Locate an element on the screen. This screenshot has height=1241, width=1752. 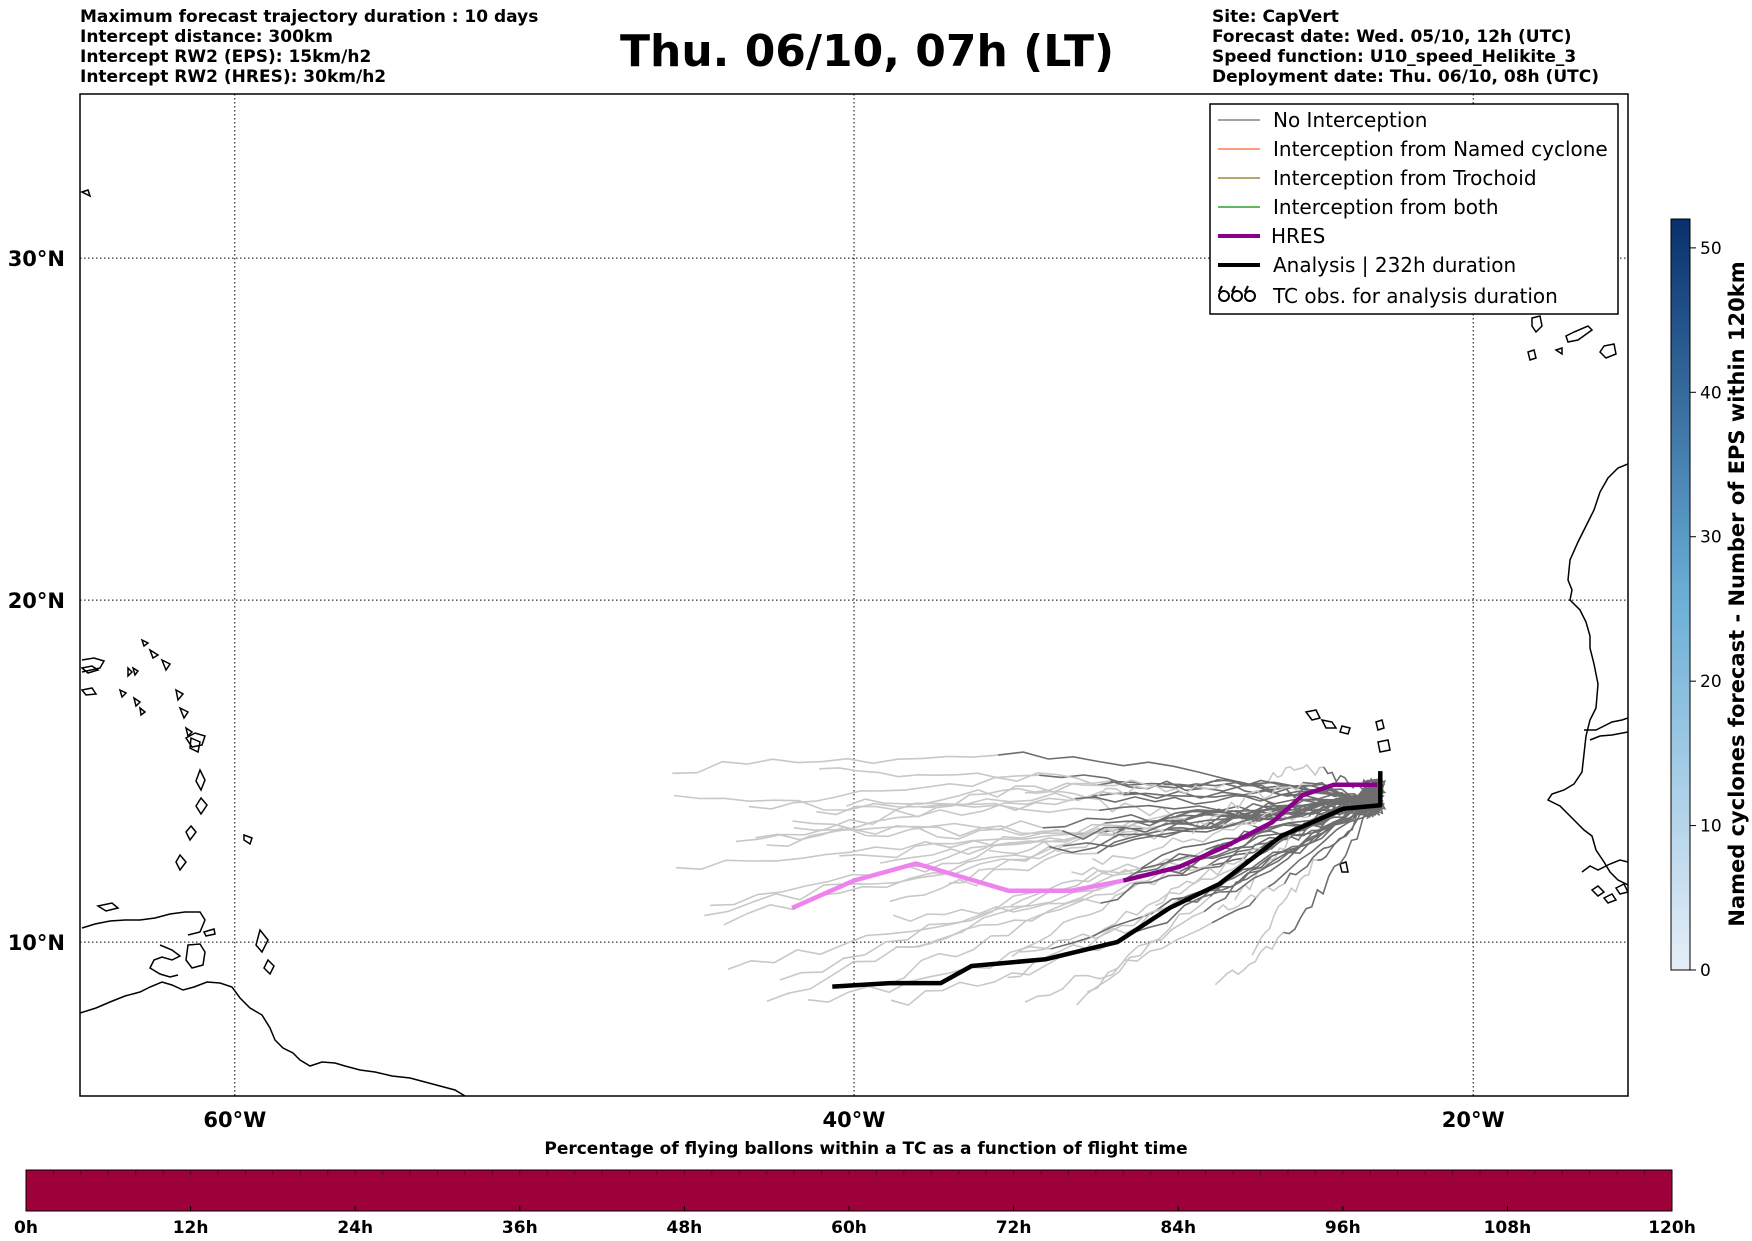
bottom-colorbar-tick-label: 108h is located at coordinates (1508, 1228).